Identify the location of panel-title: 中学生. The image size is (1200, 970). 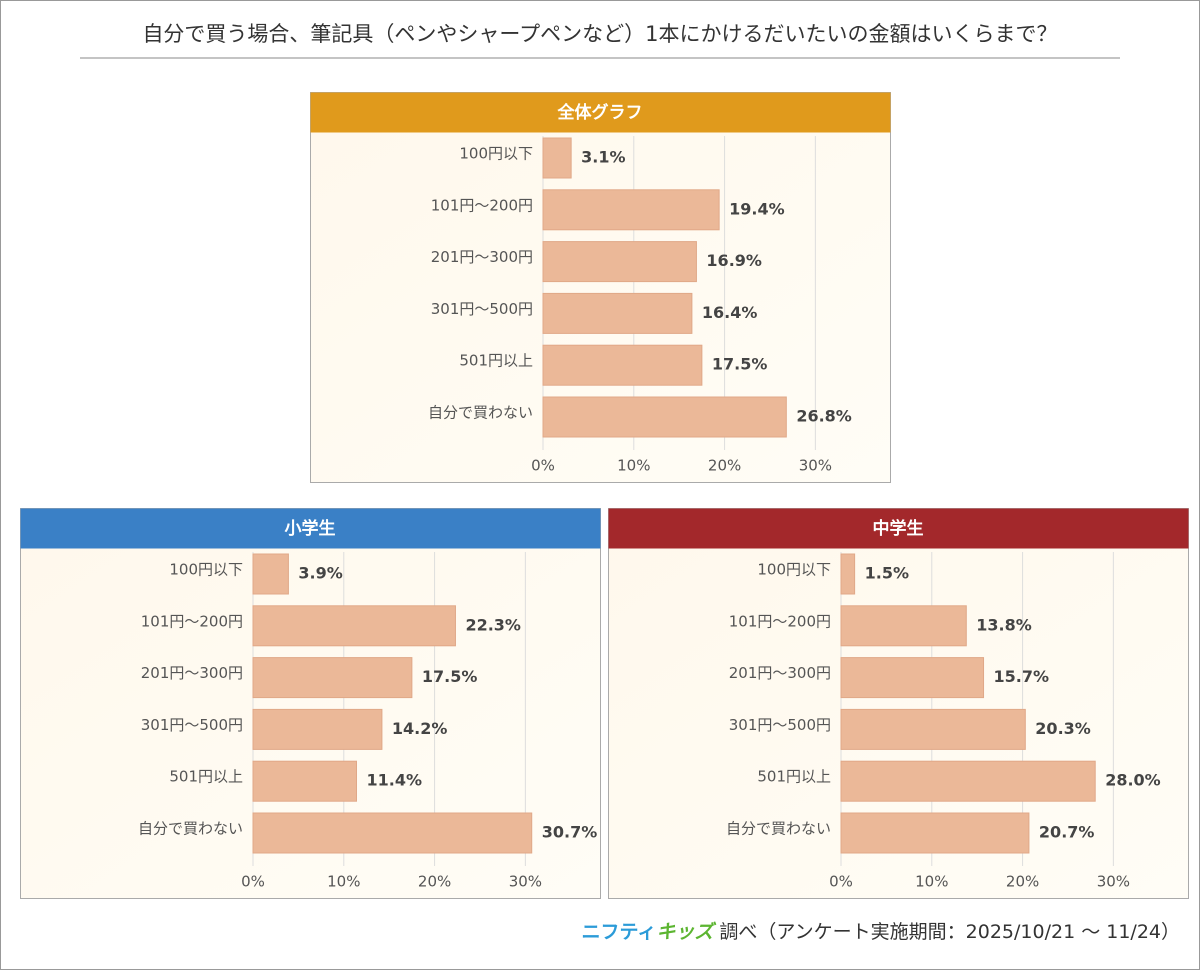
(898, 528).